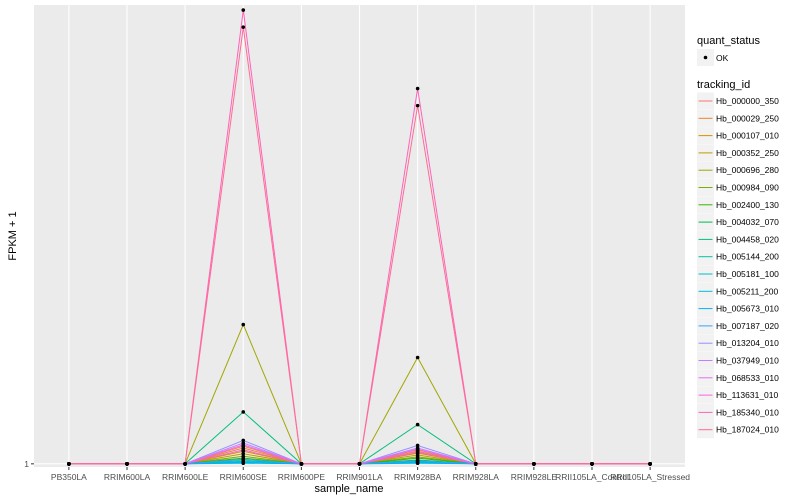 The height and width of the screenshot is (500, 800). What do you see at coordinates (747, 153) in the screenshot?
I see `legend-label: Hb_000352_250` at bounding box center [747, 153].